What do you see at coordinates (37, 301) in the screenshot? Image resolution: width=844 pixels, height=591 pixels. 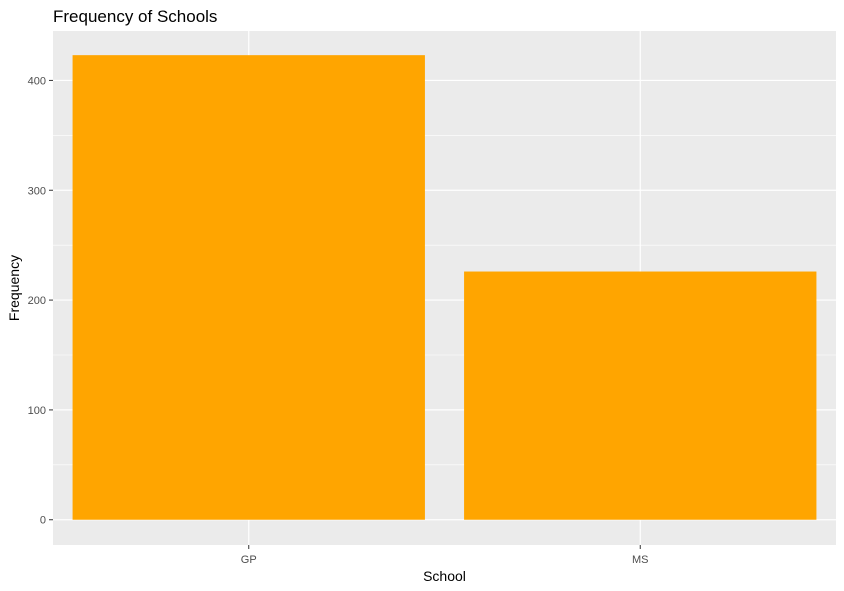 I see `y-tick-label: 200` at bounding box center [37, 301].